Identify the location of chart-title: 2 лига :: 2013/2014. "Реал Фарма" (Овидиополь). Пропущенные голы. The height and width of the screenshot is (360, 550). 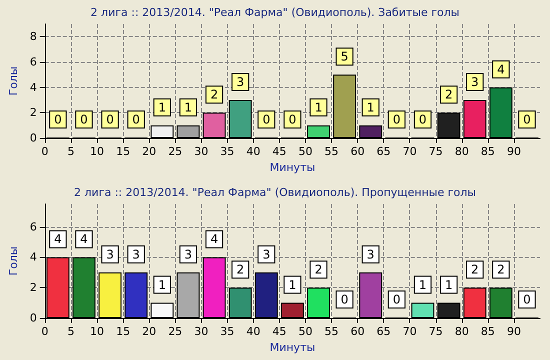
(275, 192).